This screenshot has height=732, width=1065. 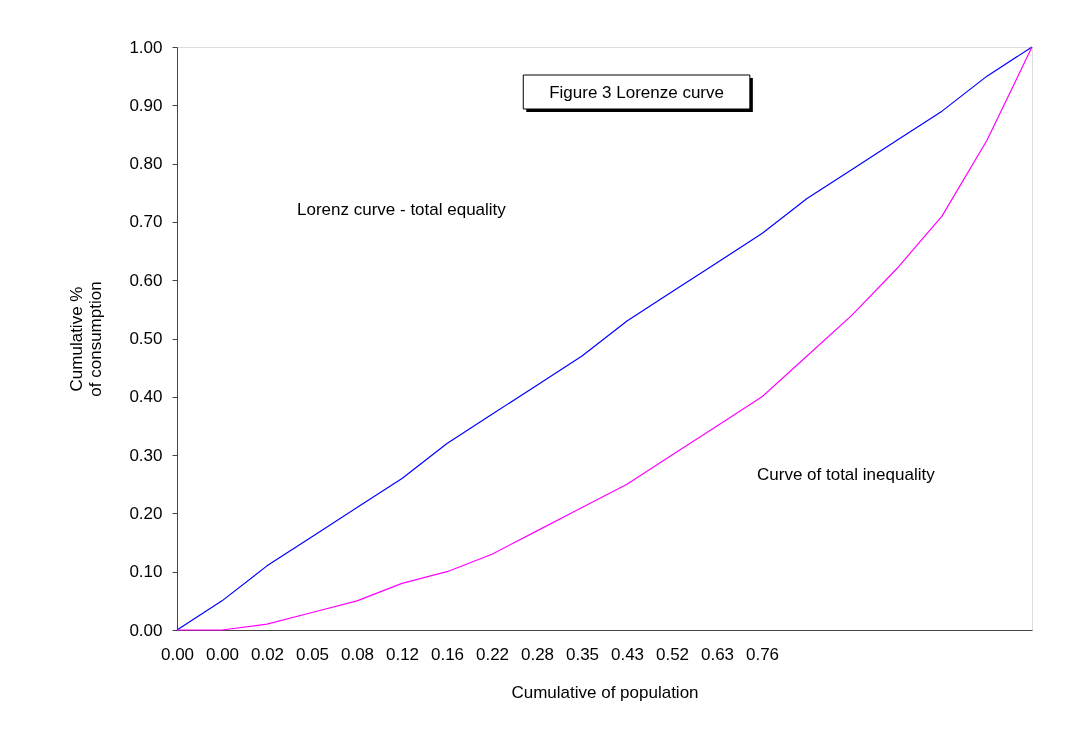 What do you see at coordinates (402, 209) in the screenshot?
I see `annotation: Lorenz curve - total equality` at bounding box center [402, 209].